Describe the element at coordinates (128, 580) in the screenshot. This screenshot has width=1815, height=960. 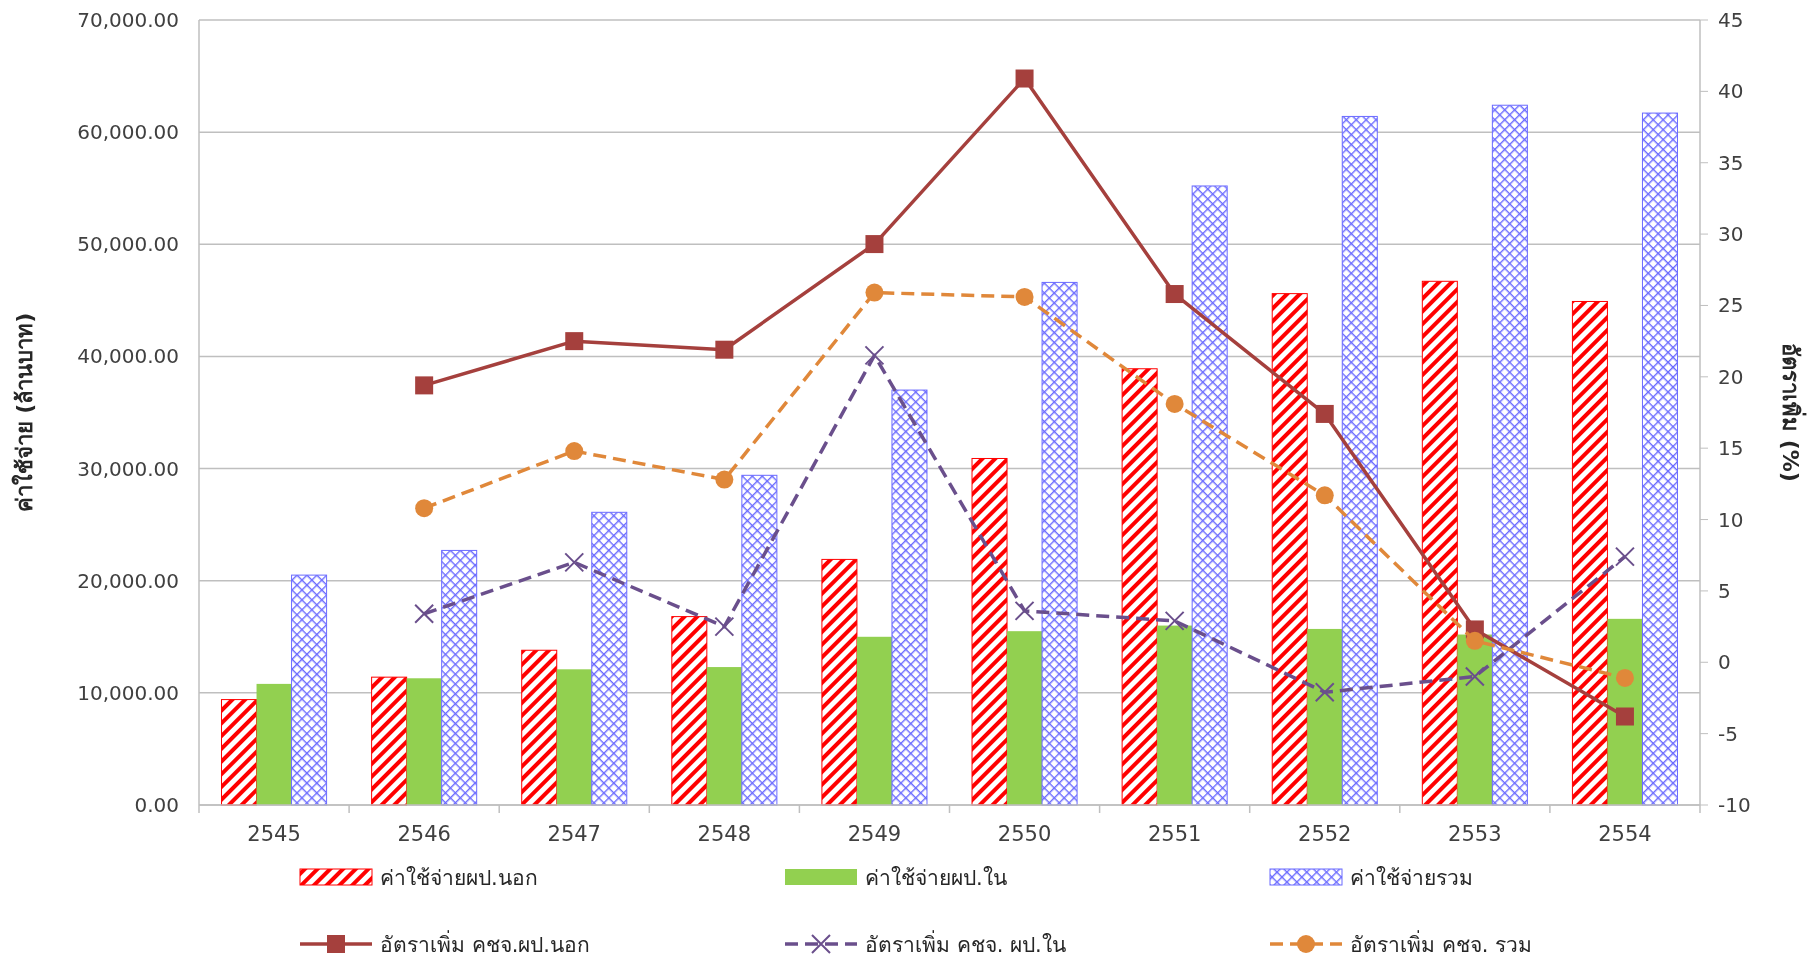
I see `y-tick-label: 20,000.00` at that location.